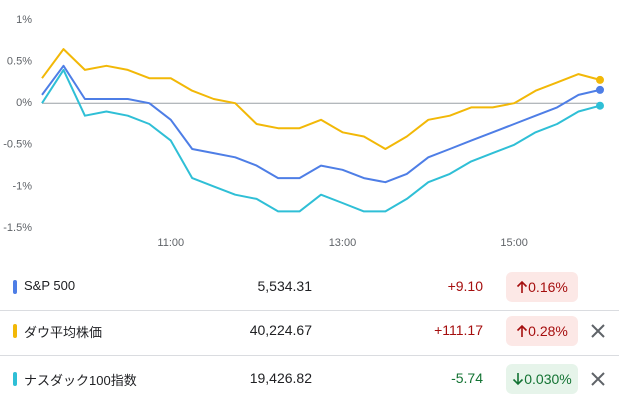 The width and height of the screenshot is (619, 401). Describe the element at coordinates (24, 103) in the screenshot. I see `y-tick-label: 0%` at that location.